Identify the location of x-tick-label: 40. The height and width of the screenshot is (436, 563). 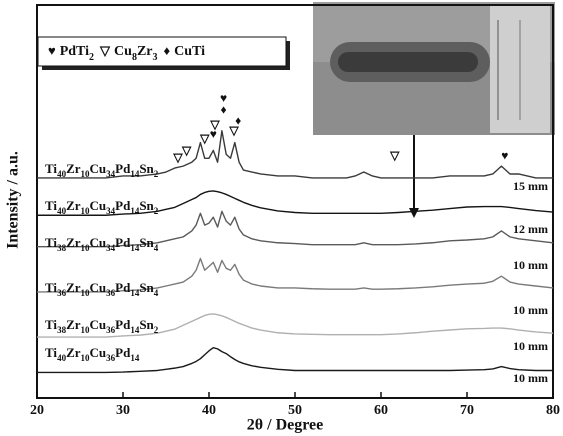
(209, 410).